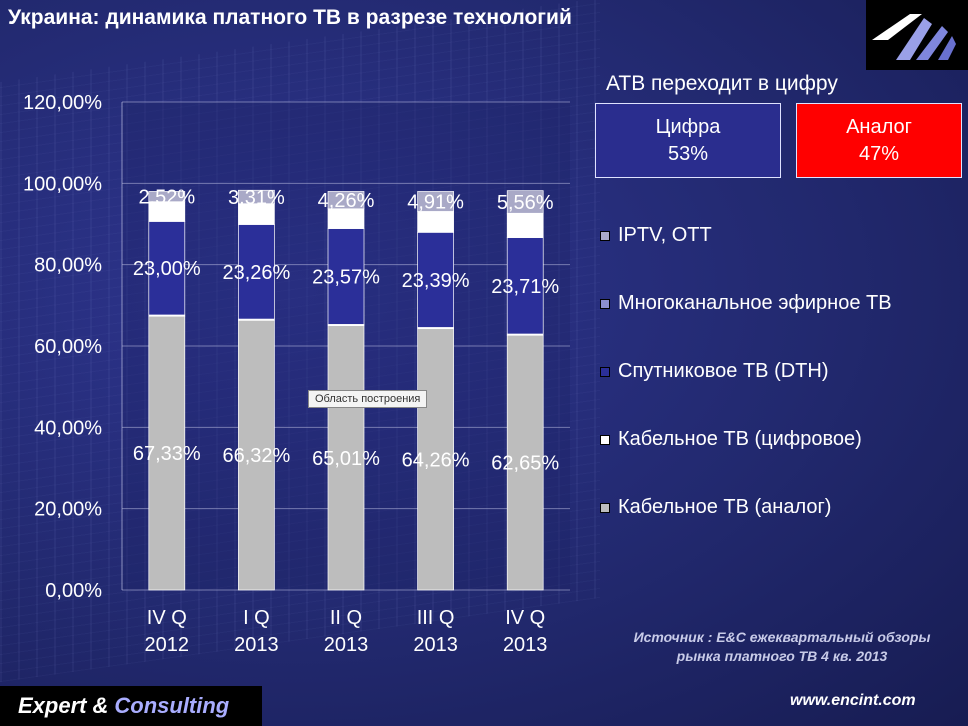  I want to click on y-tick-label: 20,00%, so click(68, 510).